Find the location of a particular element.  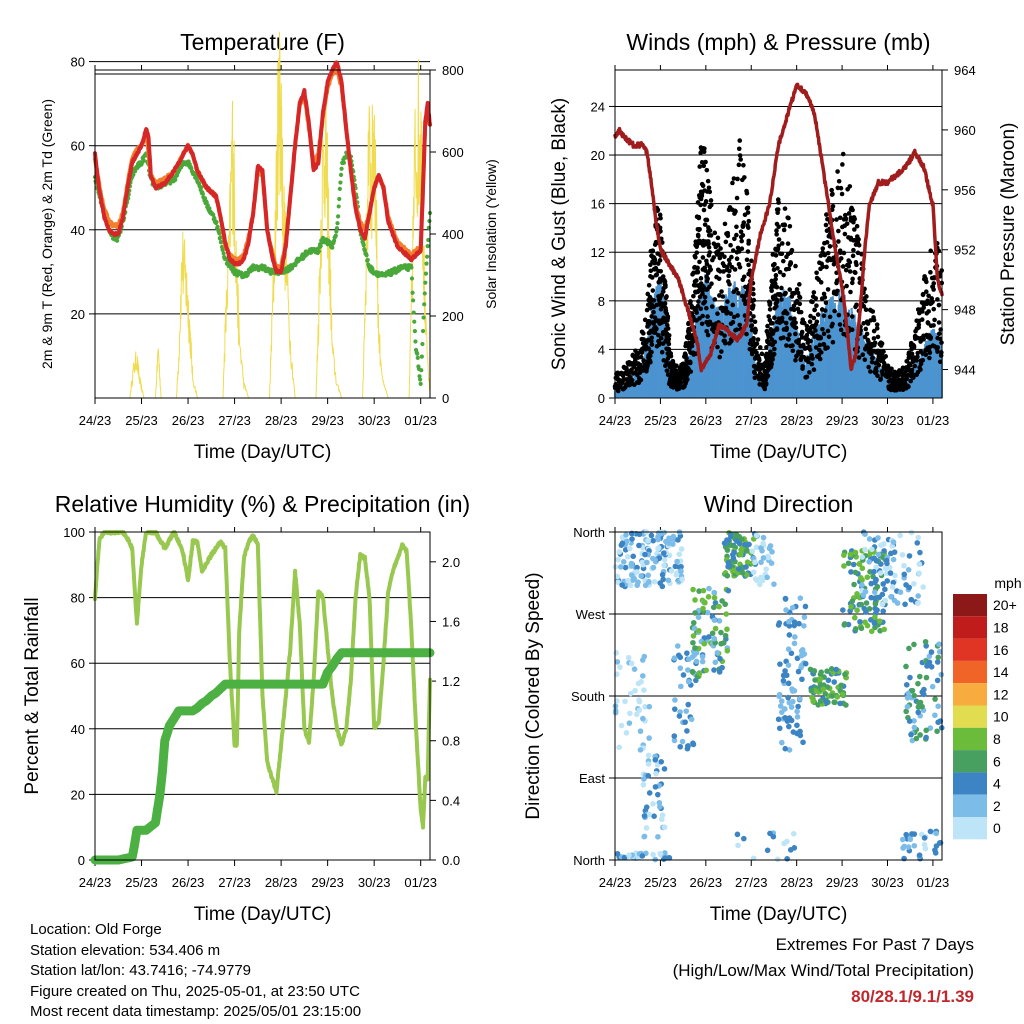

p3-x-tick-label: 24/23 is located at coordinates (615, 882).